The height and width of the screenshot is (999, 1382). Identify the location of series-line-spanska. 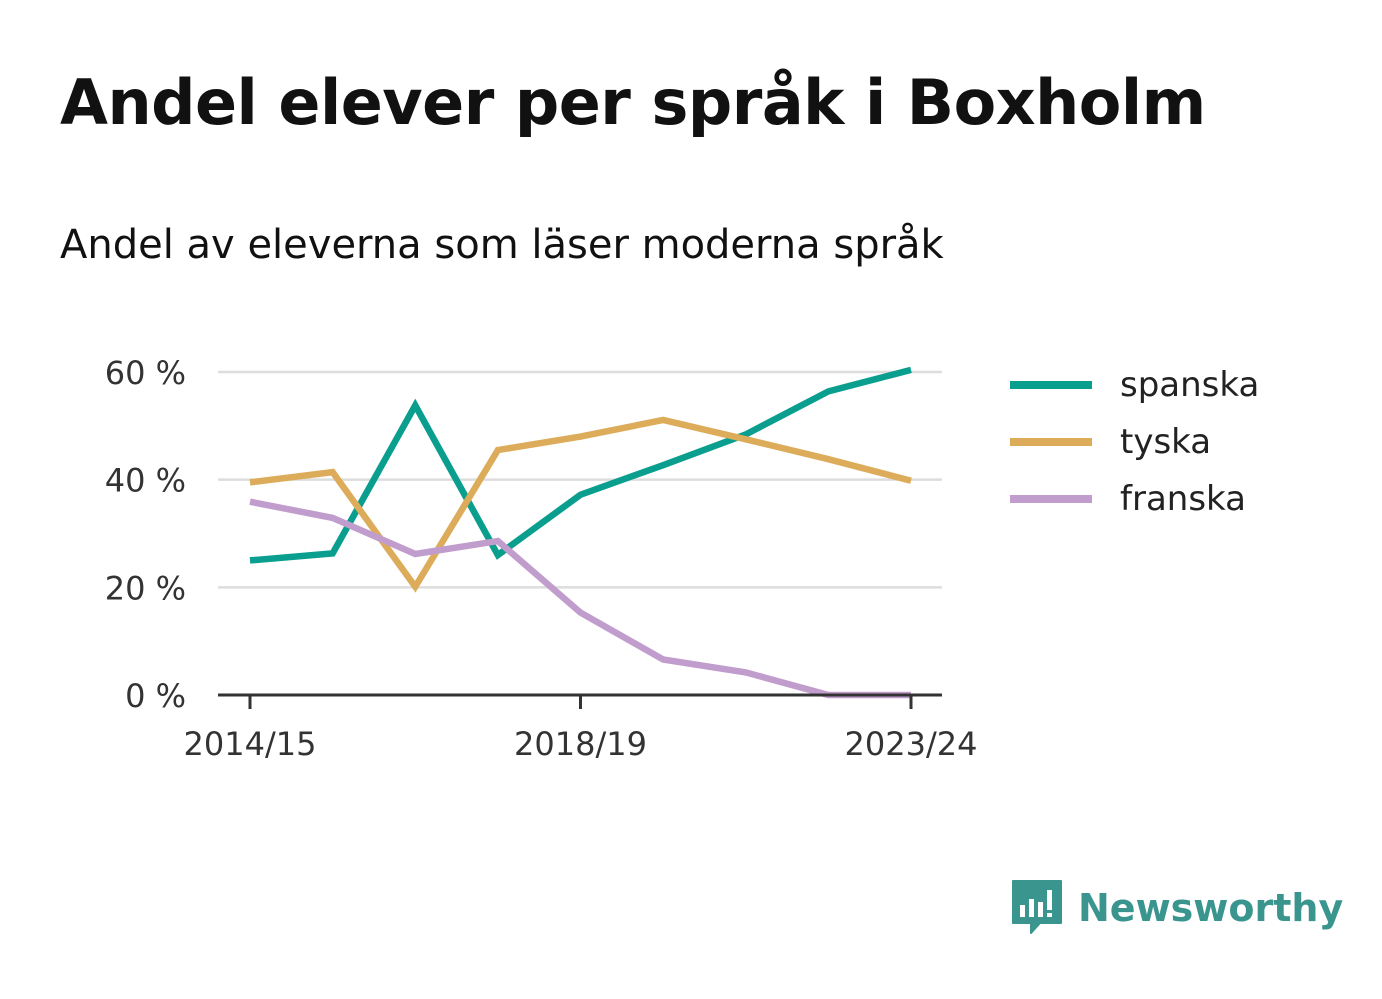
(580, 465).